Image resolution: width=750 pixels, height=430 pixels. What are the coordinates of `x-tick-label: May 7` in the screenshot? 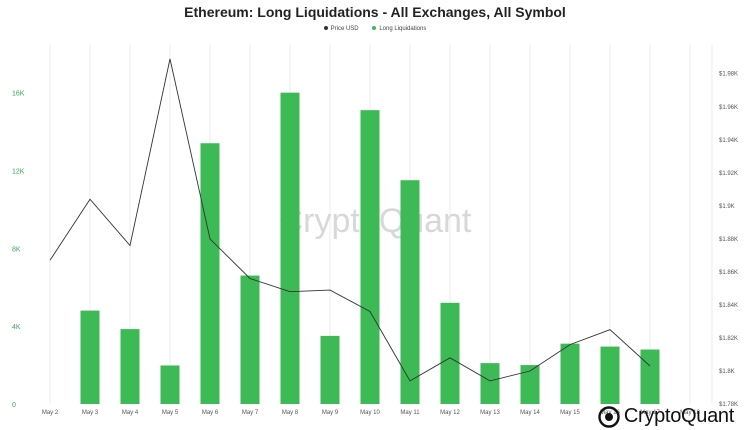 It's located at (250, 413).